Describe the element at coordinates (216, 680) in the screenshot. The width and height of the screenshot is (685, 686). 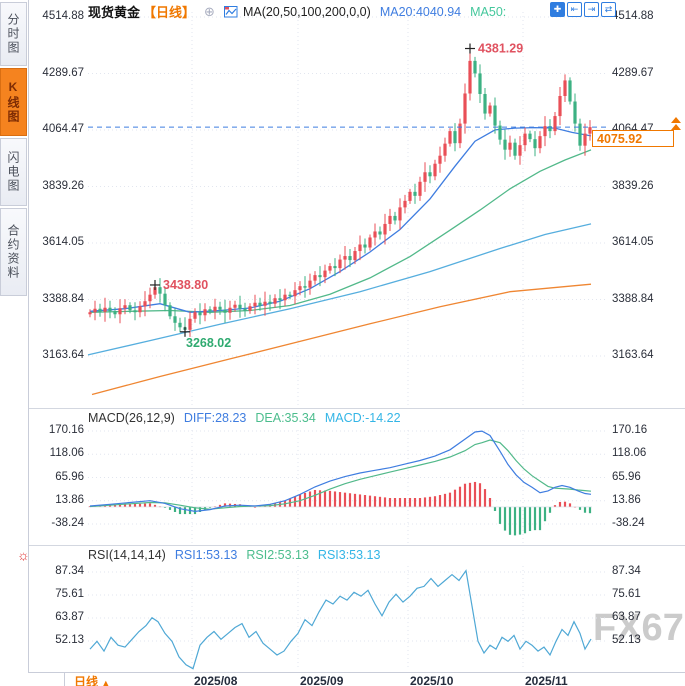
I see `date-tick-label: 2025/08` at that location.